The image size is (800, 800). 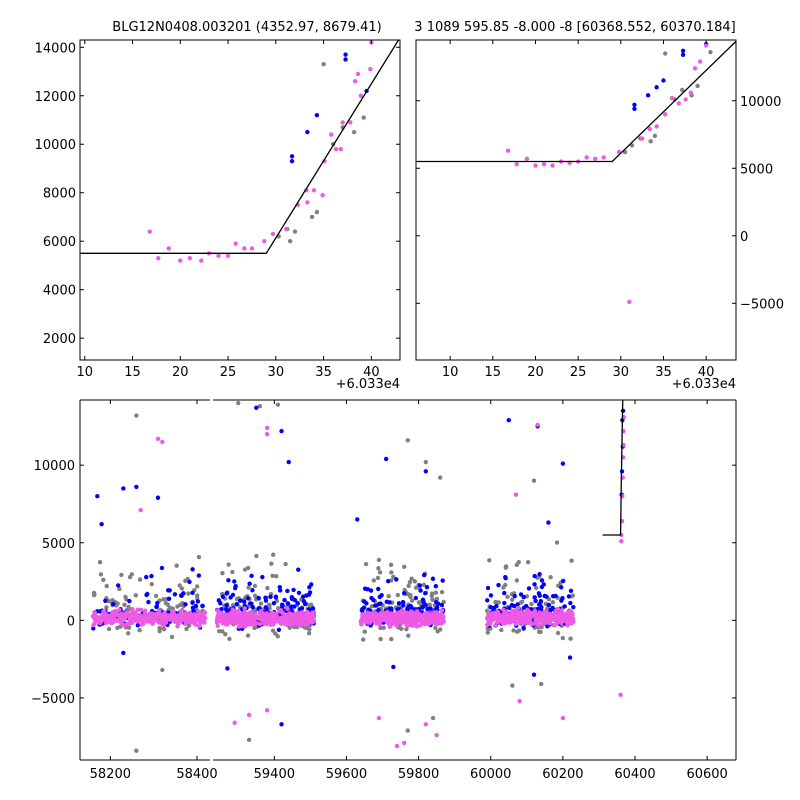 What do you see at coordinates (762, 304) in the screenshot?
I see `zoom-right-y-tick-label: −5000` at bounding box center [762, 304].